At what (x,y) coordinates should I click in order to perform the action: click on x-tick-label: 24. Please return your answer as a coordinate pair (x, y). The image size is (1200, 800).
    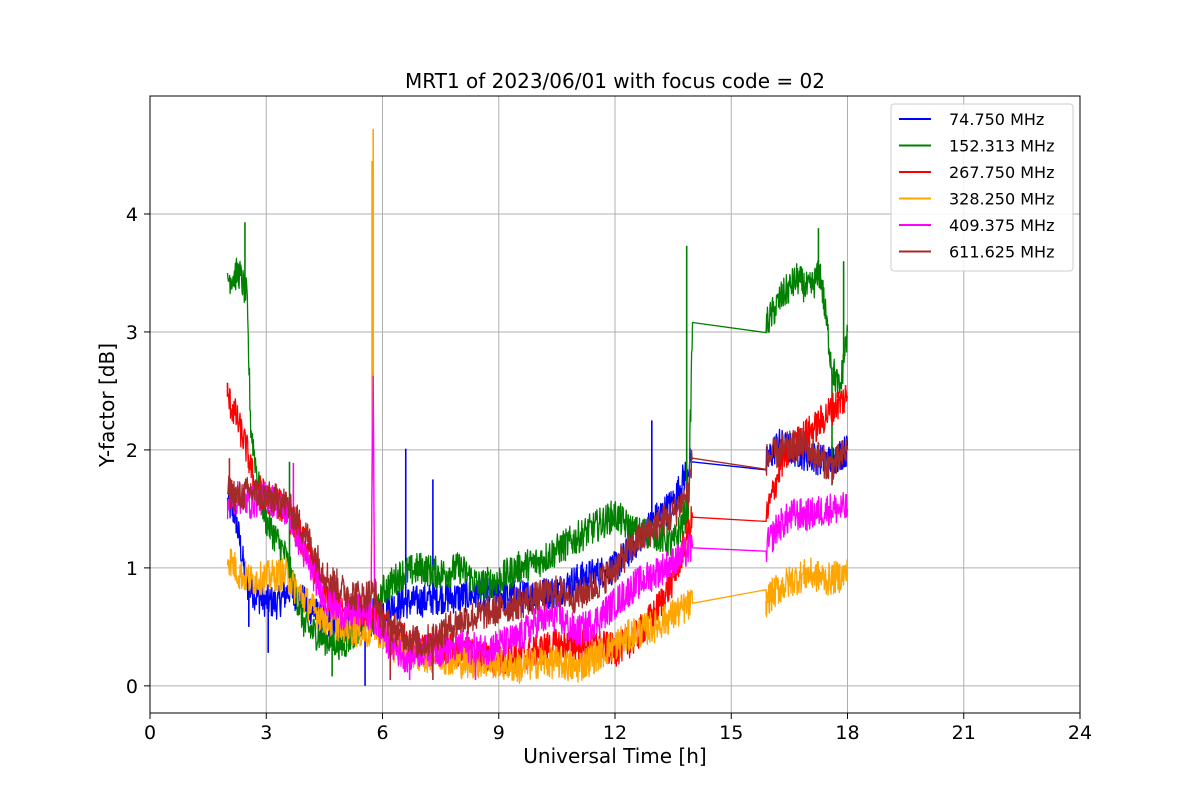
    Looking at the image, I should click on (1080, 733).